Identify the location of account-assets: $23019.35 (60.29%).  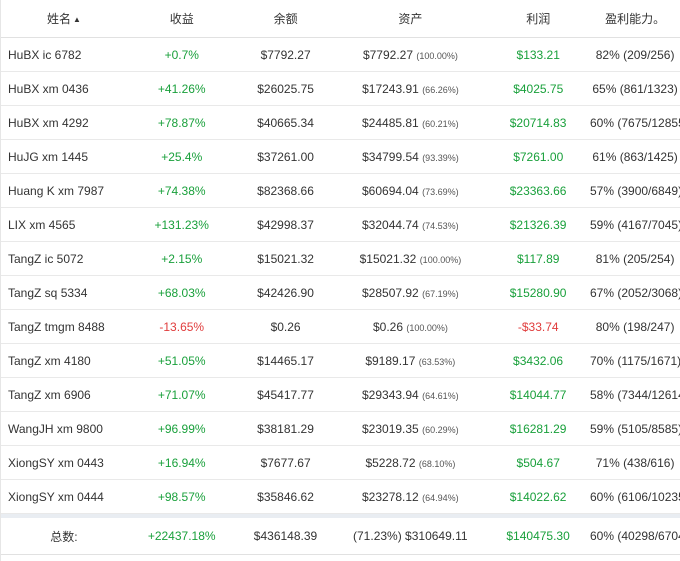
(410, 429).